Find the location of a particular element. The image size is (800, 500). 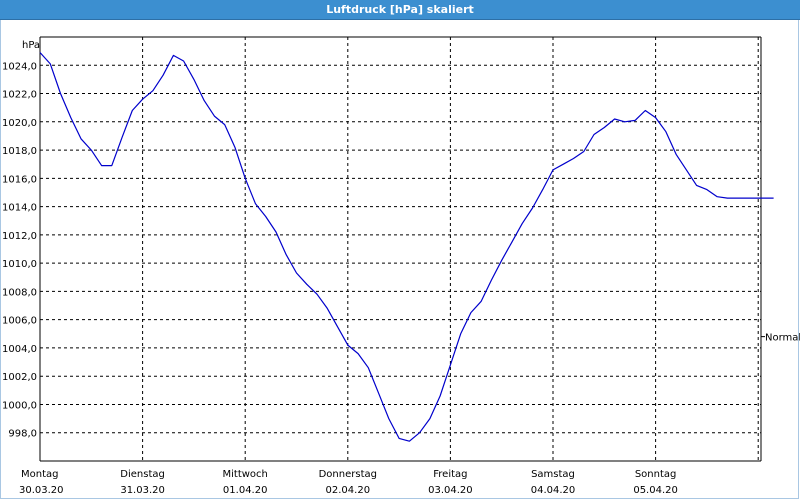

chart-title: Luftdruck [hPa] skaliert is located at coordinates (400, 10).